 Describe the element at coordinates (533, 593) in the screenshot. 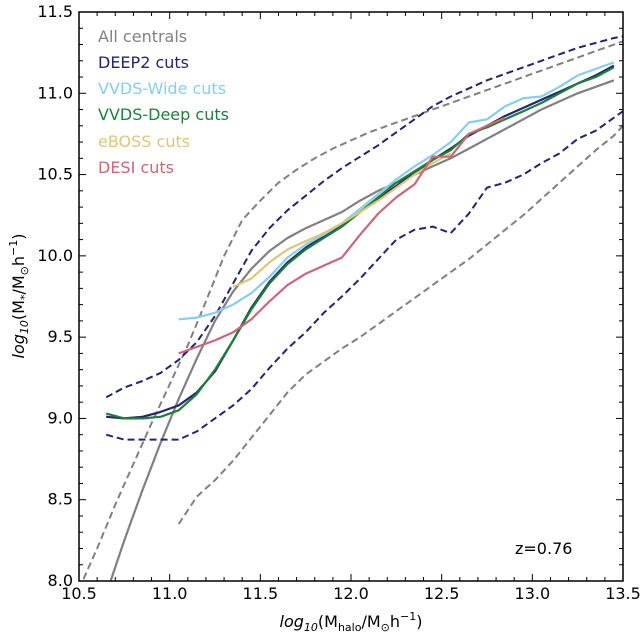

I see `x-tick-label: 13.0` at that location.